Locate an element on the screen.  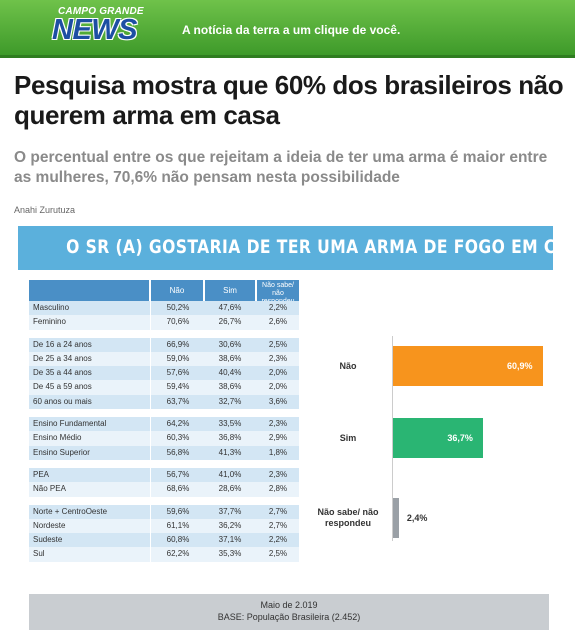
cell-nao: 59,4% is located at coordinates (178, 387).